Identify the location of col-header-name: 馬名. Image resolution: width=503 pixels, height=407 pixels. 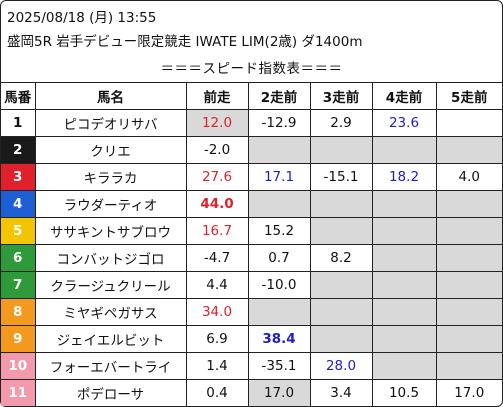
(110, 96).